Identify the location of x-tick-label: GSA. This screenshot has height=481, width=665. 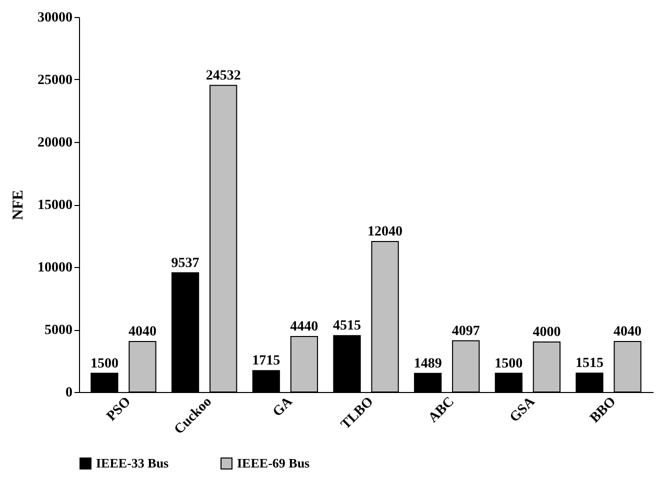
(523, 410).